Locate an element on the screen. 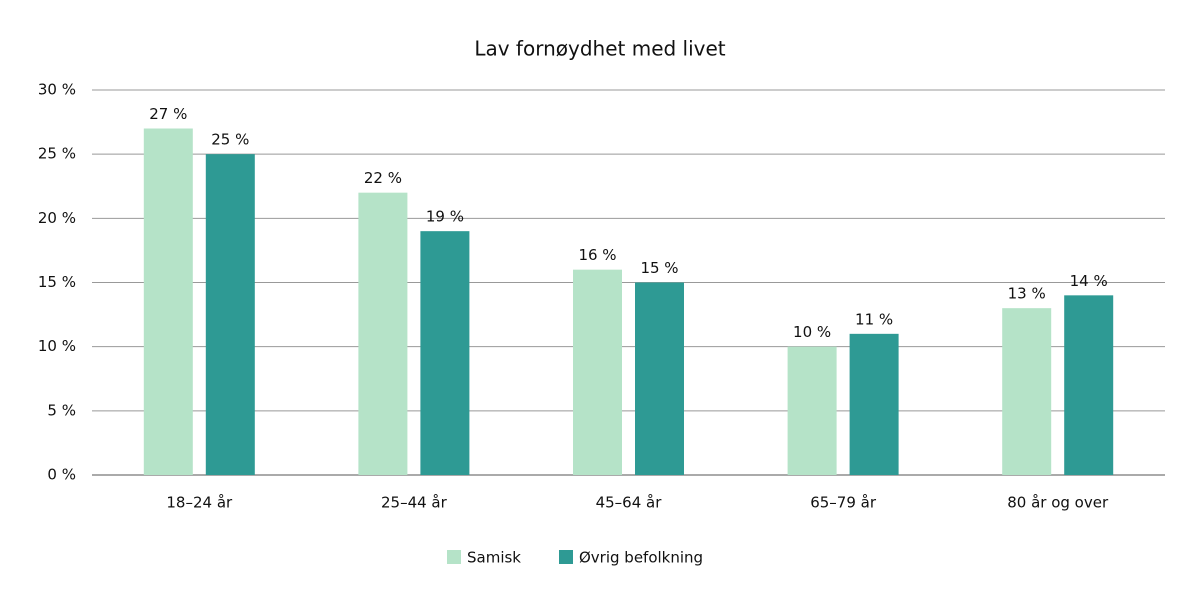  y-tick-label: 20 % is located at coordinates (57, 218).